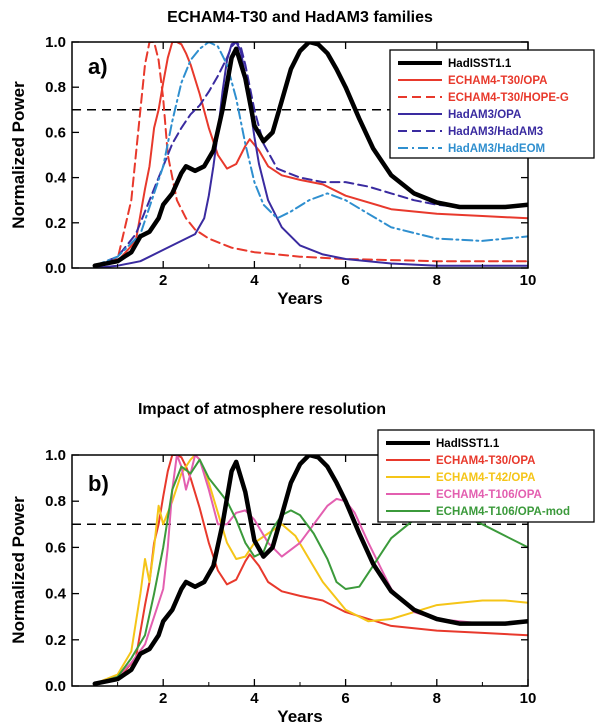  Describe the element at coordinates (496, 149) in the screenshot. I see `legend-entry-label: HadAM3/HadEOM` at that location.